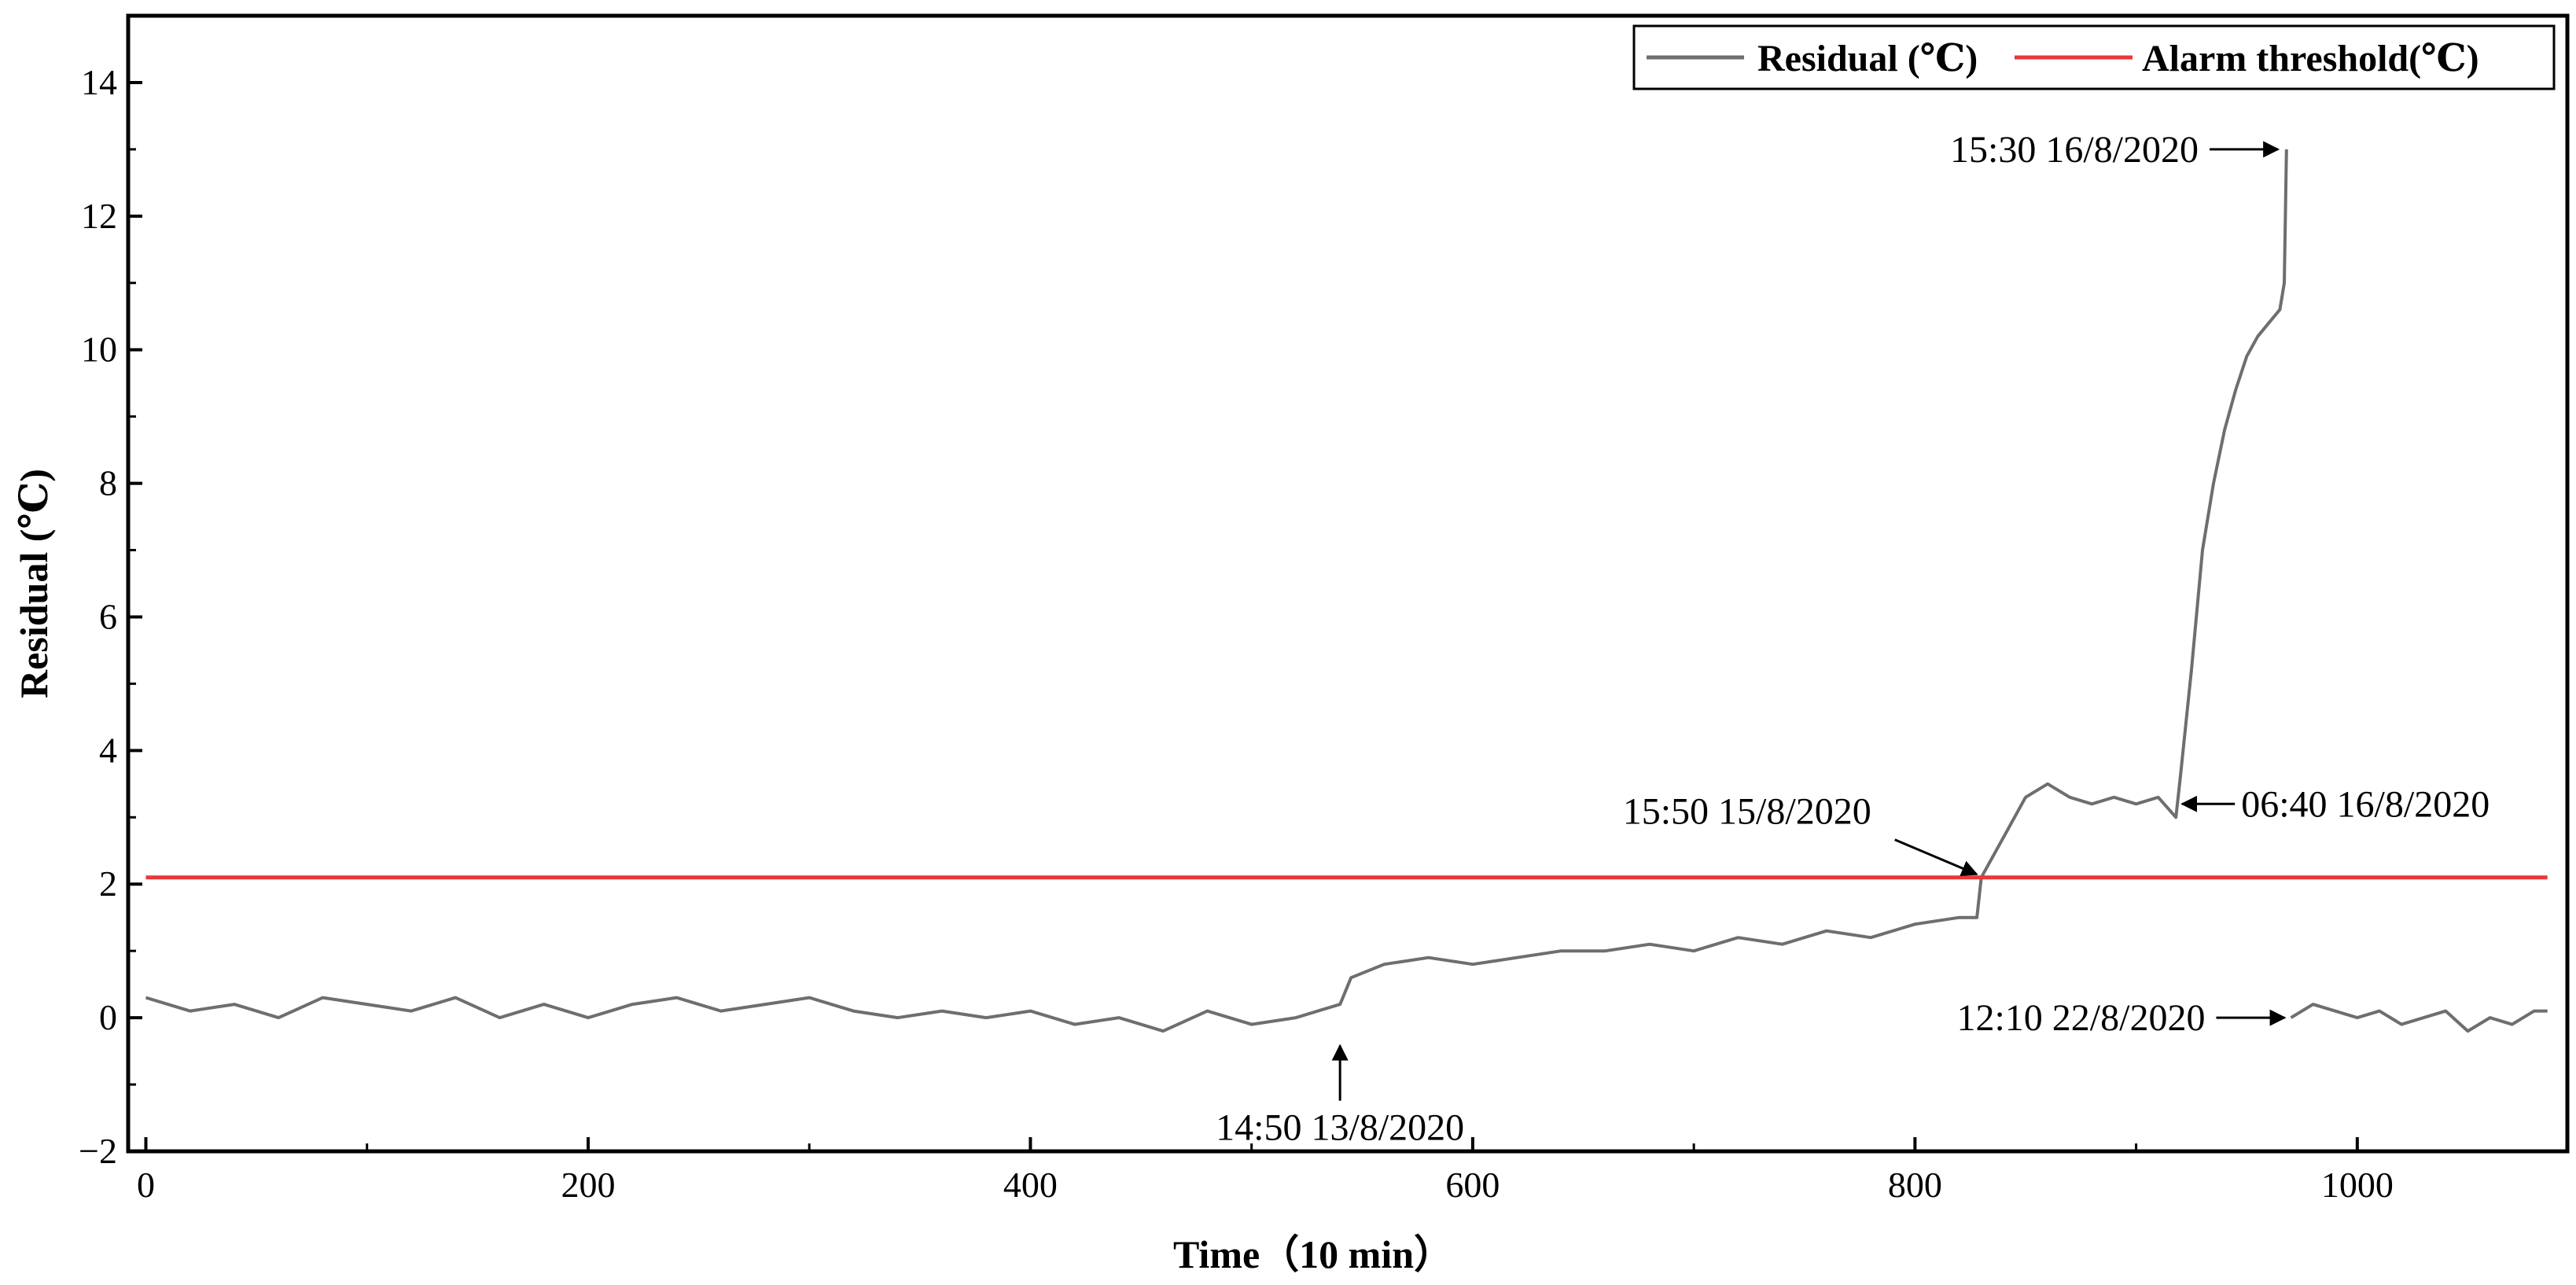  Describe the element at coordinates (108, 1017) in the screenshot. I see `y-tick-label: 0` at that location.